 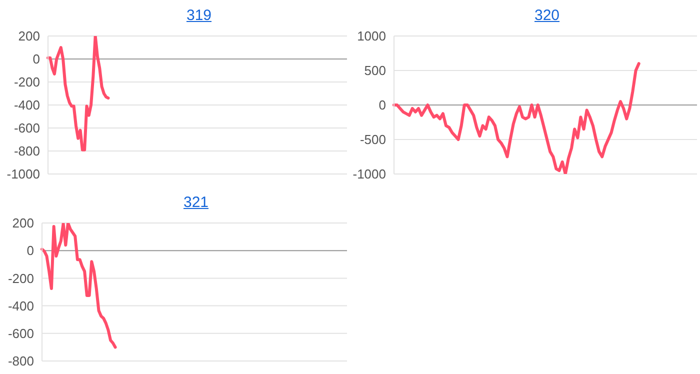 I want to click on chart-title: 319, so click(x=199, y=16).